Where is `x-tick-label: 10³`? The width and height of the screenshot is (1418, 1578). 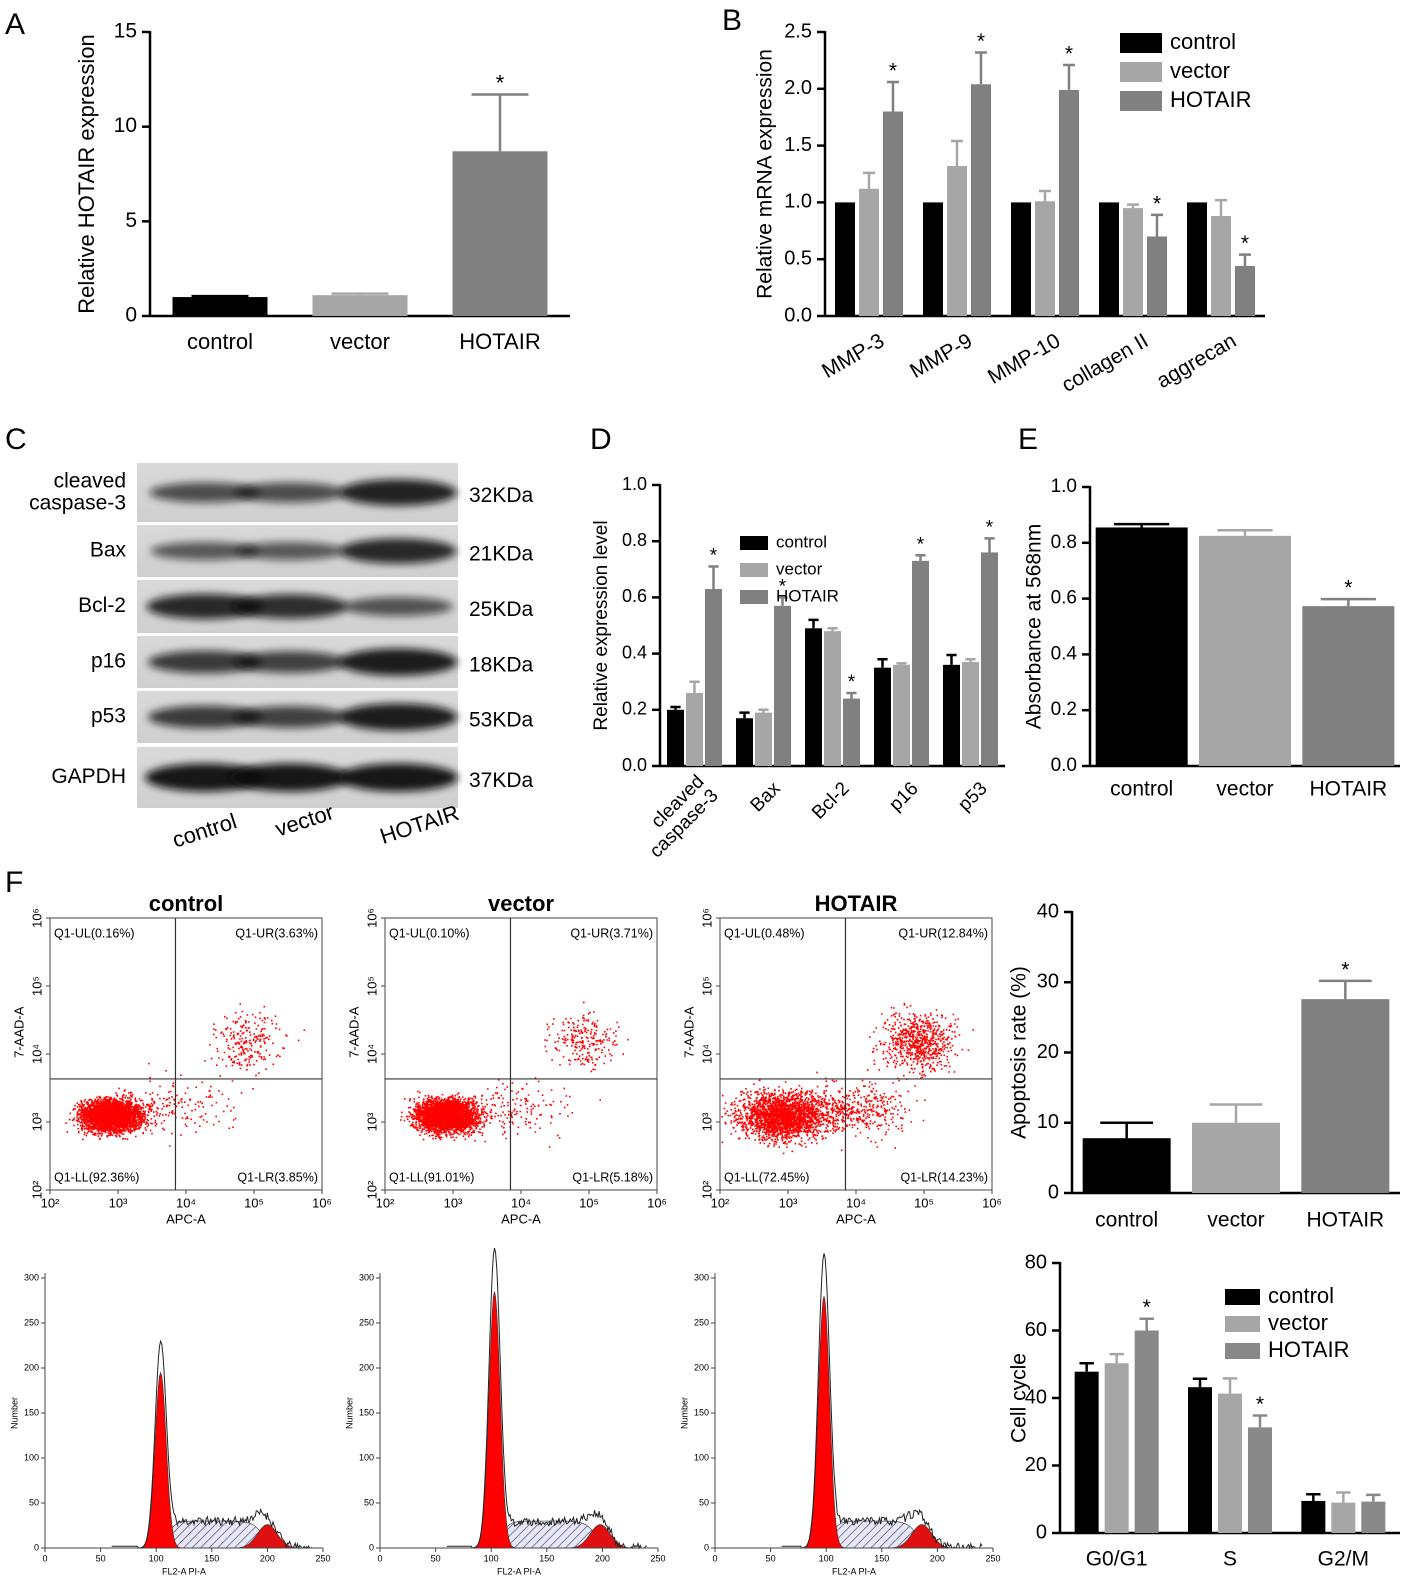 x-tick-label: 10³ is located at coordinates (118, 1202).